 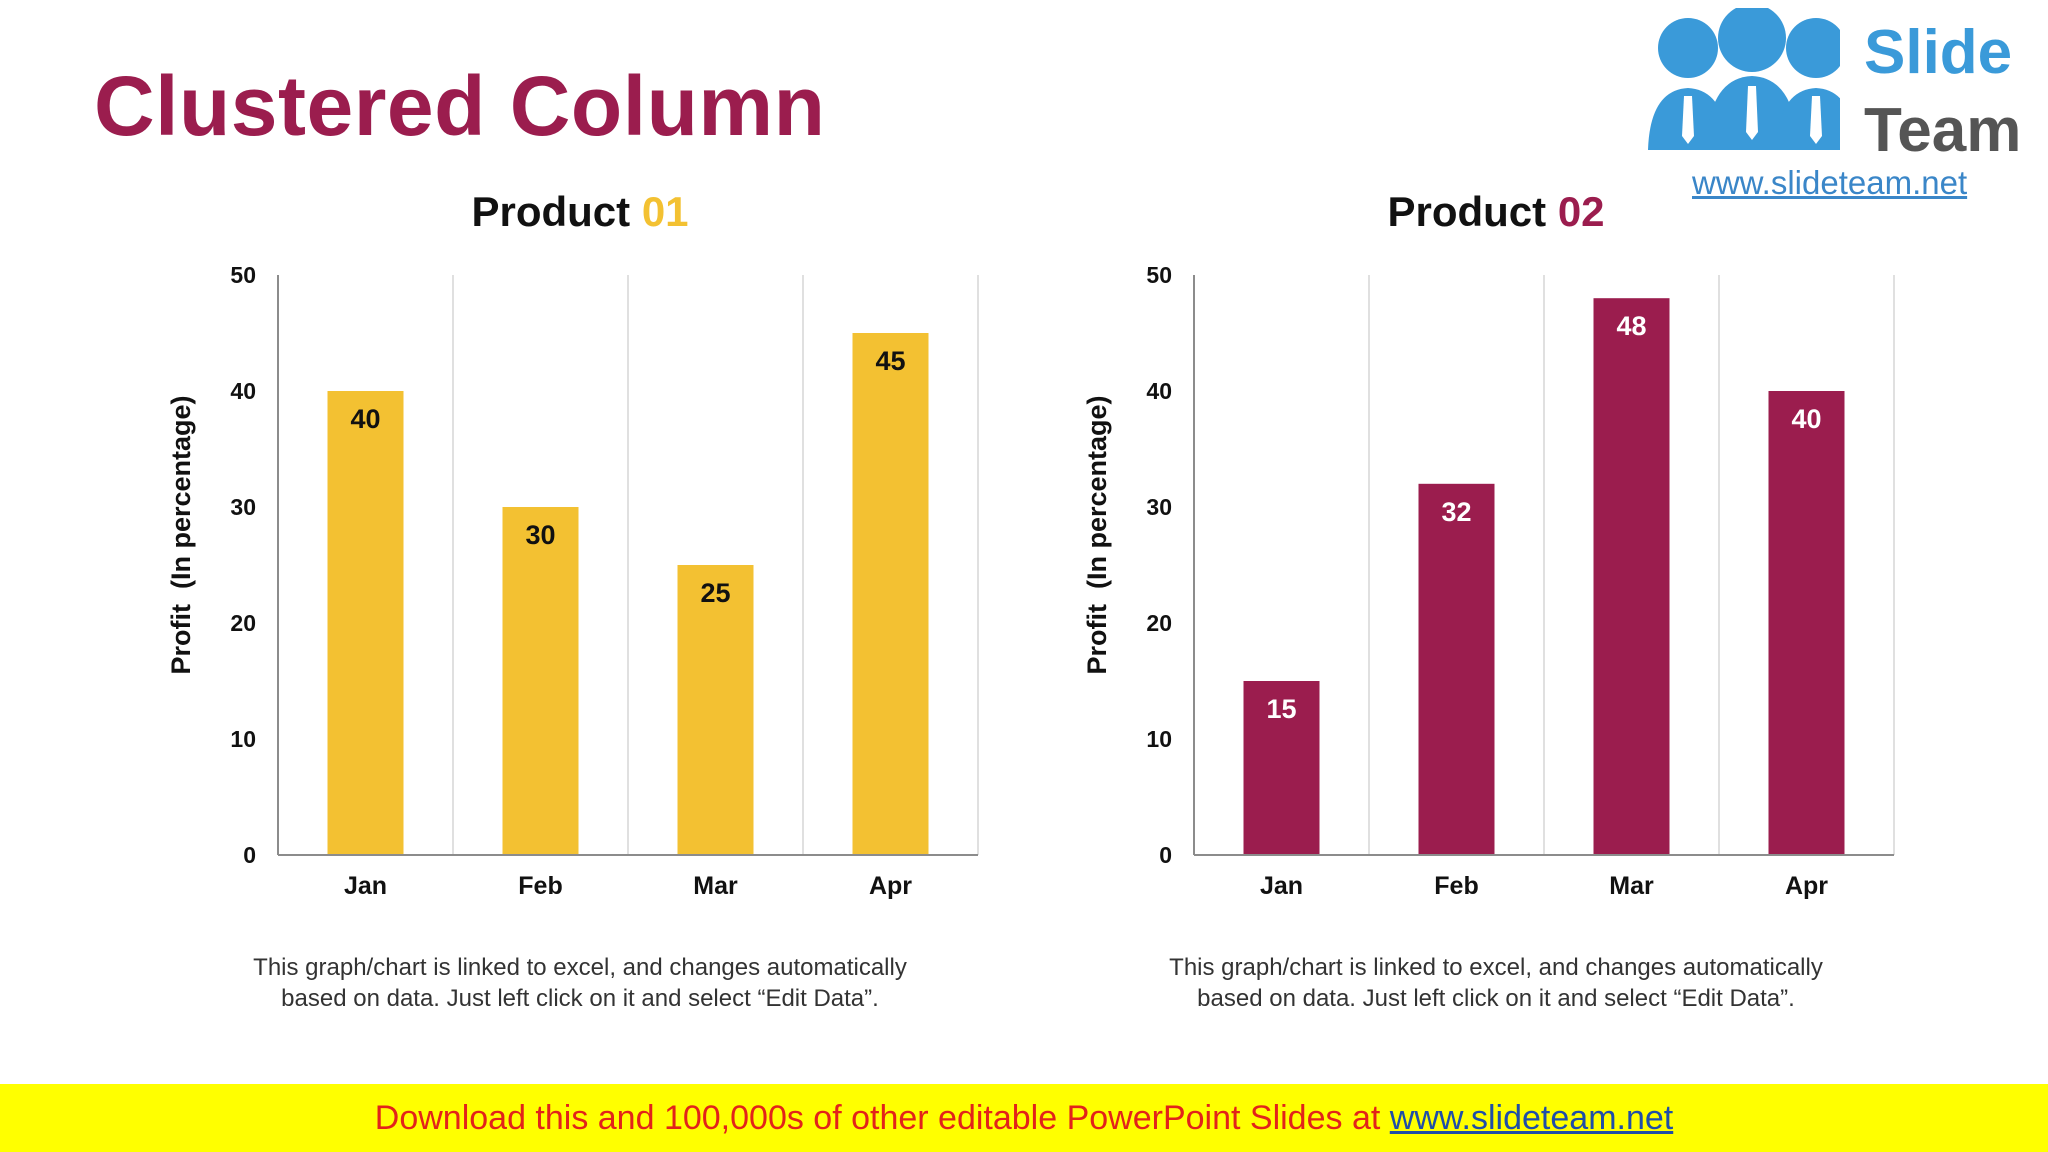 What do you see at coordinates (1531, 1118) in the screenshot?
I see `banner-link: www.slideteam.net` at bounding box center [1531, 1118].